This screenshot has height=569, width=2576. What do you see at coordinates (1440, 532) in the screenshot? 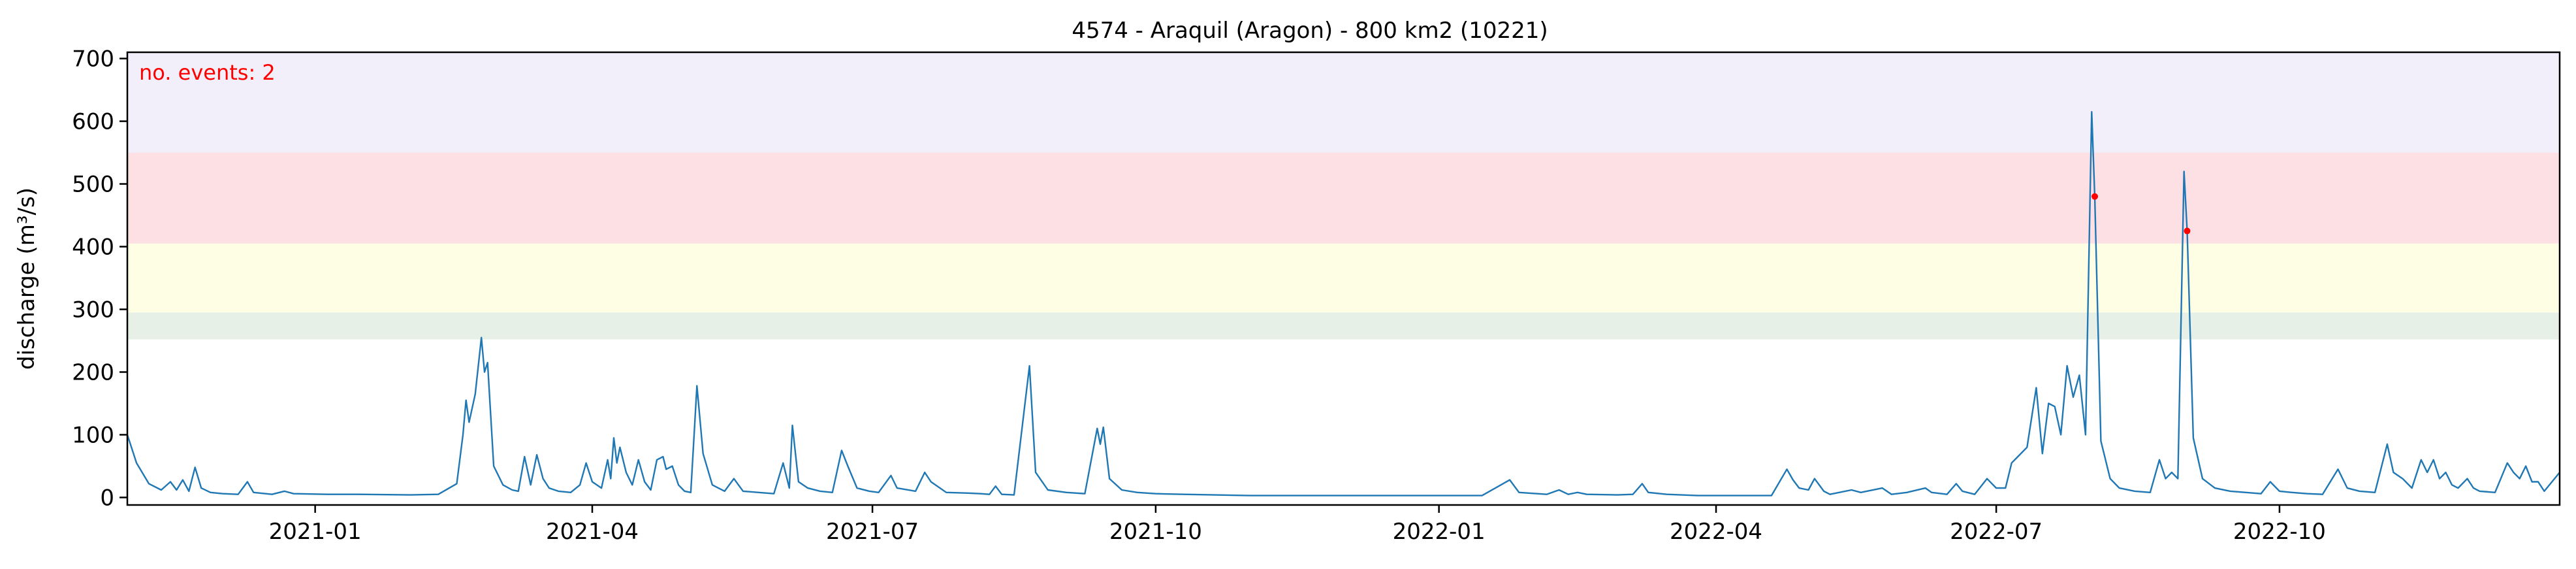
I see `x-tick-label: 2022-01` at bounding box center [1440, 532].